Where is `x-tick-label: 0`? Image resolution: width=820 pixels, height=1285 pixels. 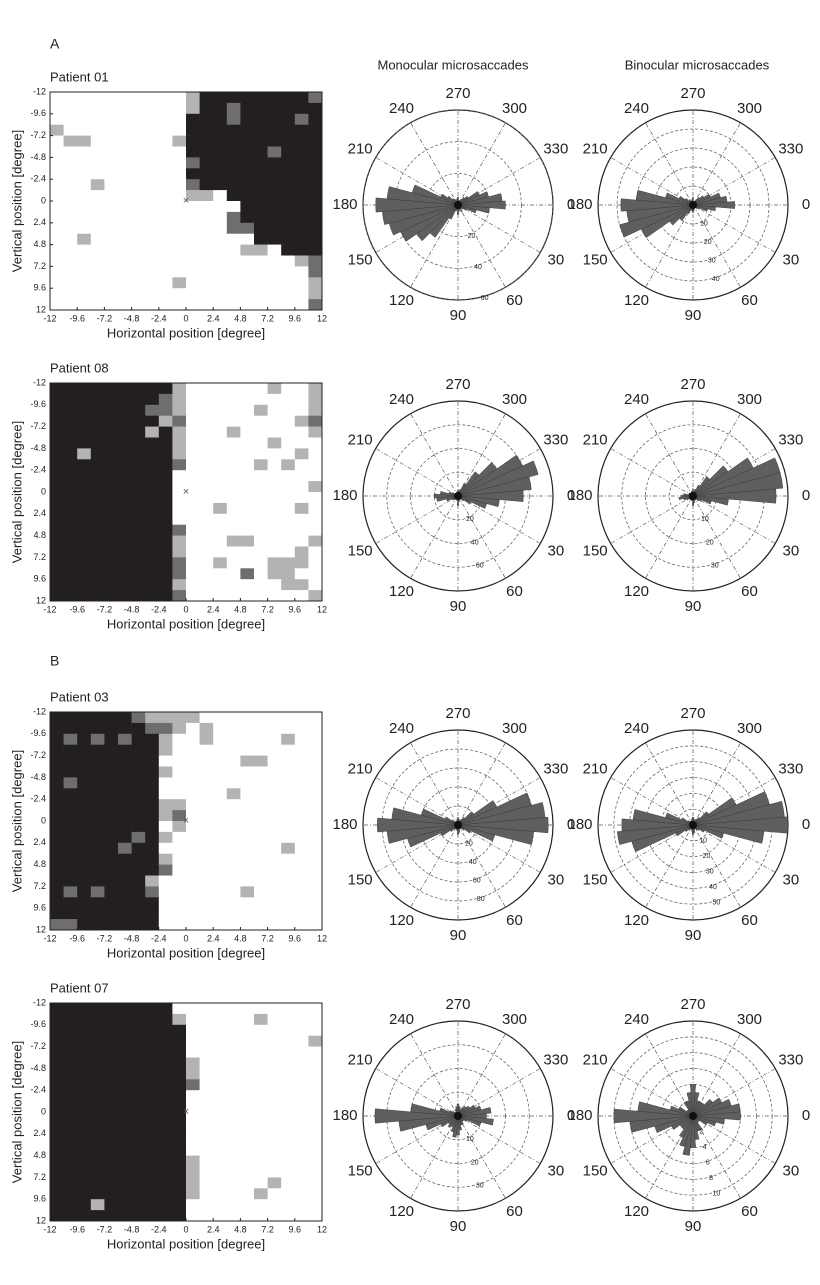 x-tick-label: 0 is located at coordinates (185, 938).